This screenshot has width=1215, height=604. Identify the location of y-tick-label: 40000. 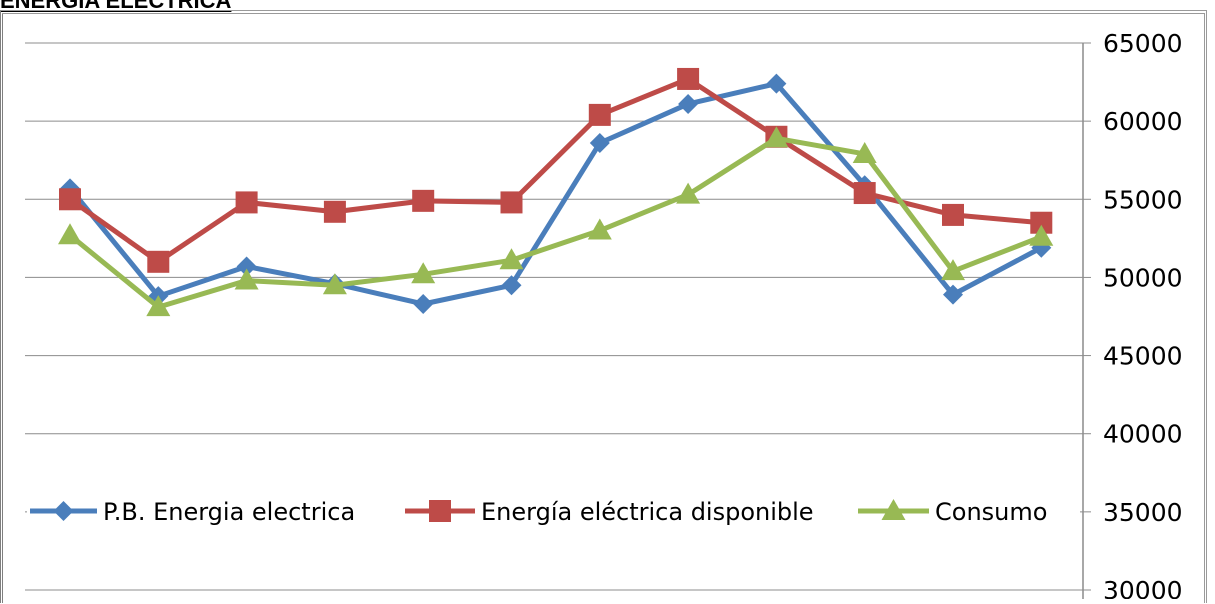
(1143, 434).